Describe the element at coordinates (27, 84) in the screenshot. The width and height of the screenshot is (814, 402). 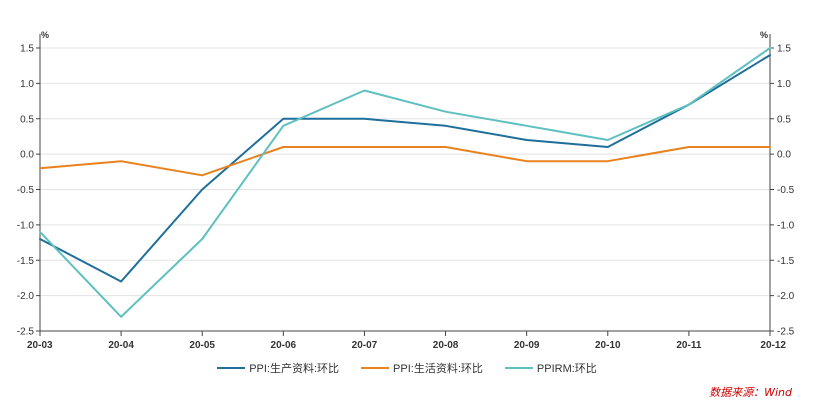
I see `y-tick-label-left: 1.0` at that location.